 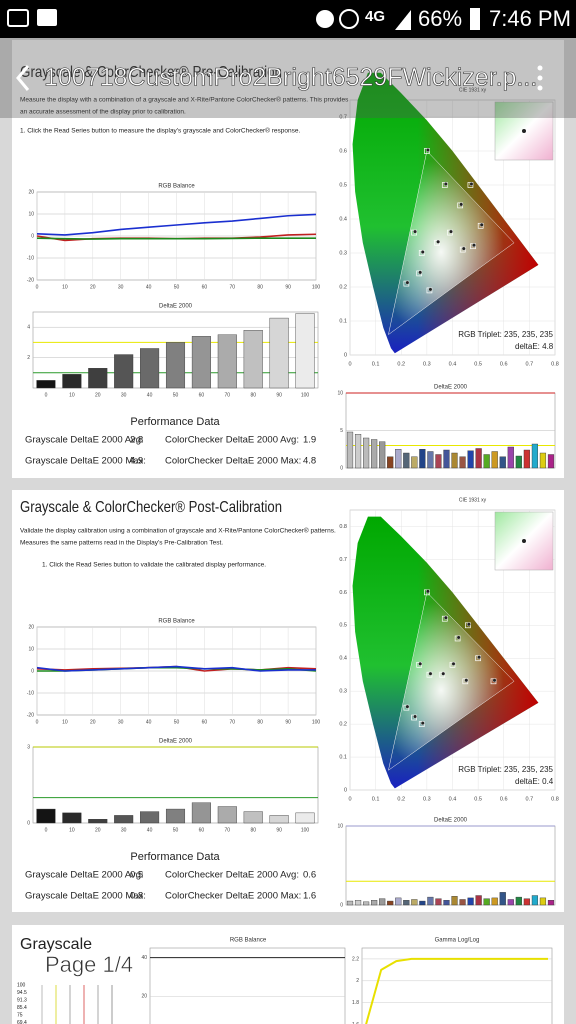 I want to click on x-tick-label: 0.7, so click(x=530, y=799).